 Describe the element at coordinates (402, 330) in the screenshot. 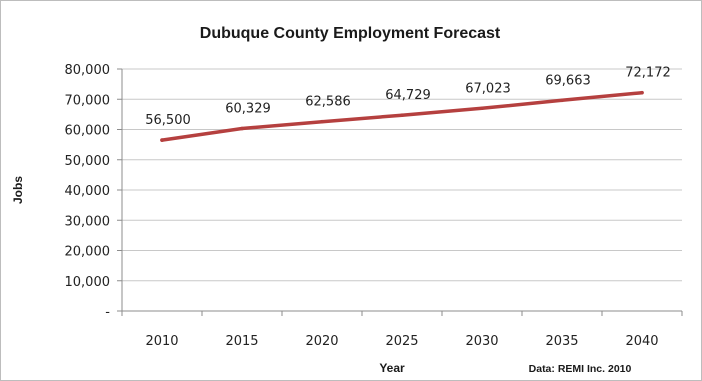

I see `x-axis-ticks: 2010 2015 2020 2025 2030 2035 2040` at that location.